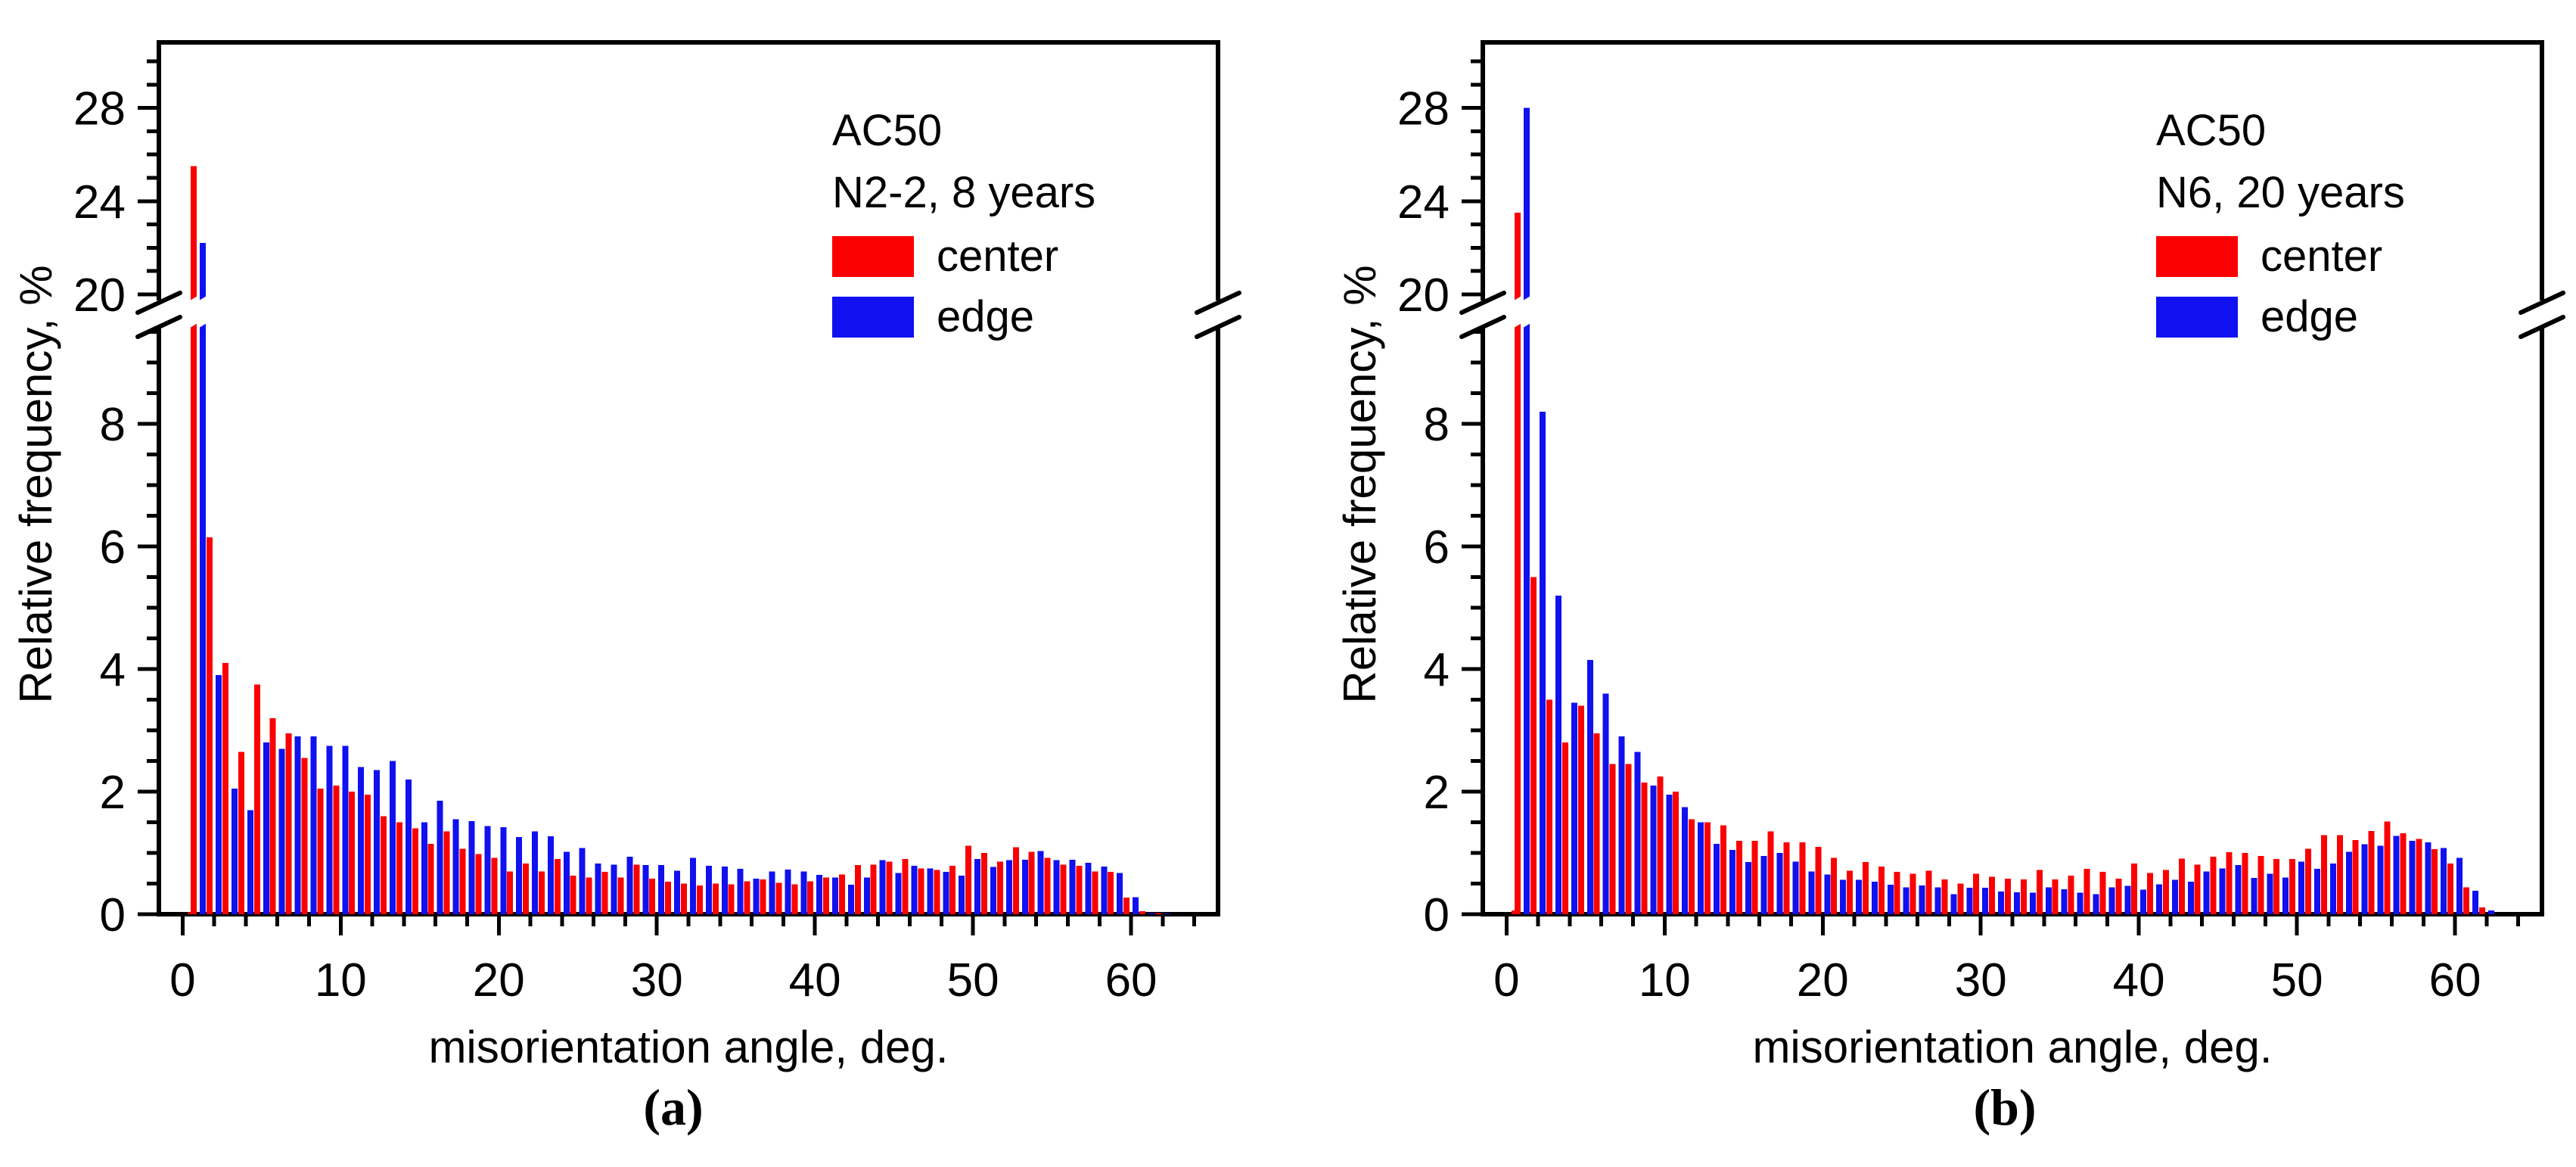 This screenshot has height=1167, width=2576. What do you see at coordinates (2012, 1047) in the screenshot?
I see `x-axis-title: misorientation angle, deg.` at bounding box center [2012, 1047].